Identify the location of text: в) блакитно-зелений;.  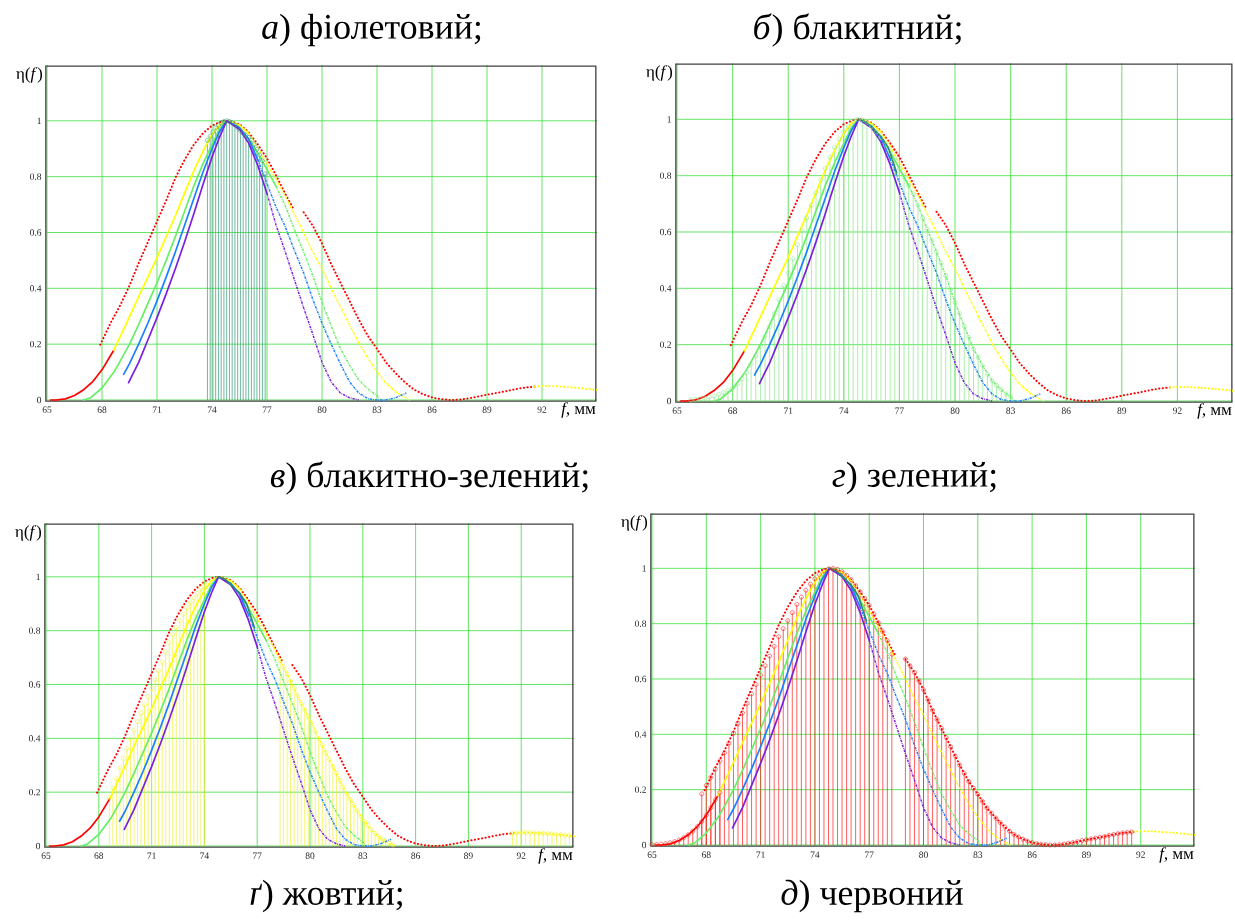
(429, 478).